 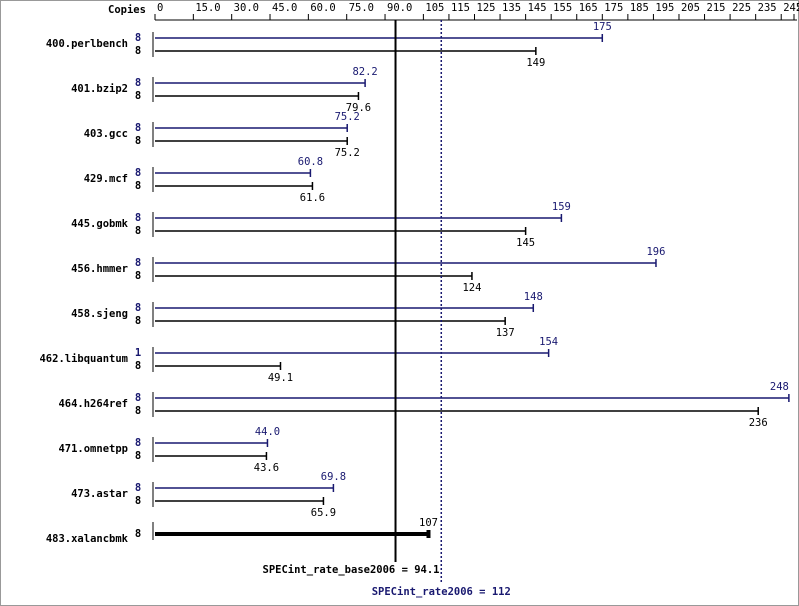 I want to click on value-label: 60.8, so click(x=310, y=162).